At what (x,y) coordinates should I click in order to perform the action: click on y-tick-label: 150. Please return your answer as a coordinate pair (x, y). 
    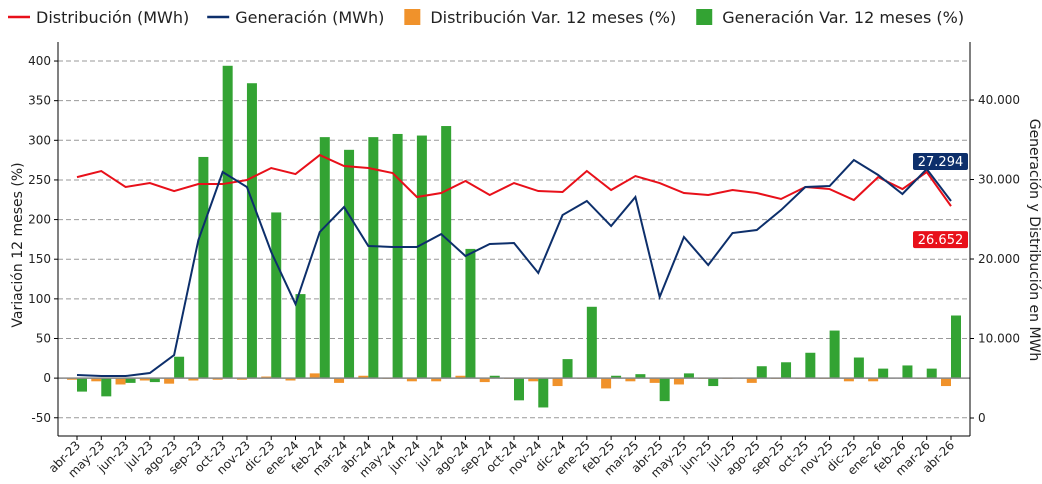
    Looking at the image, I should click on (39, 259).